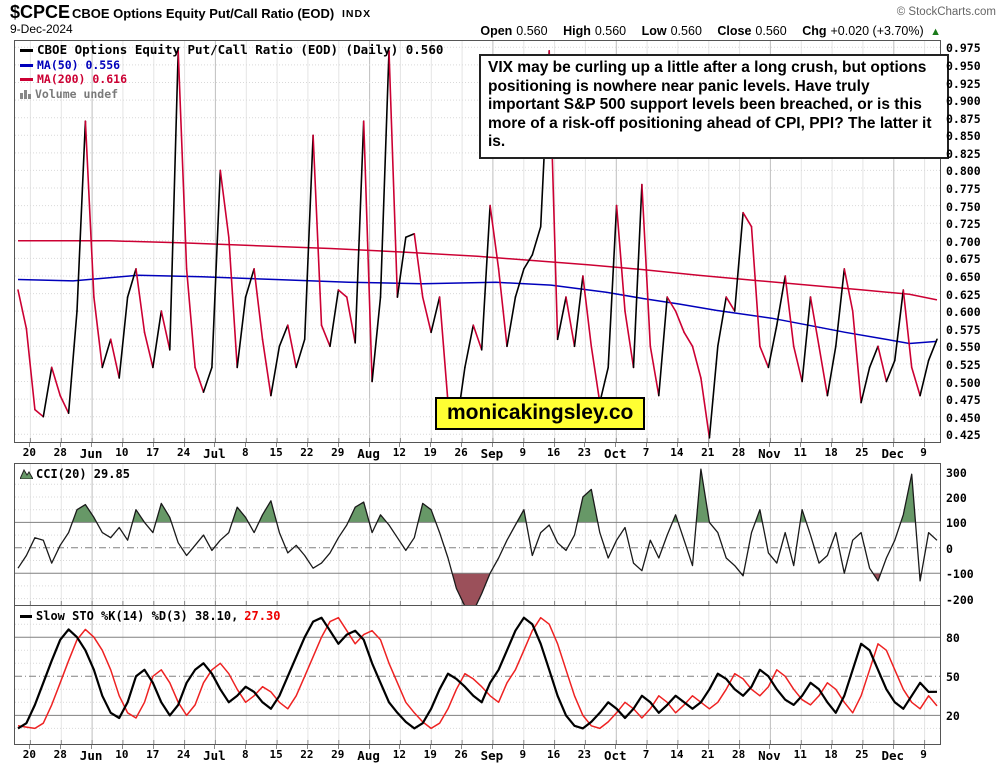 This screenshot has height=770, width=1004. What do you see at coordinates (953, 677) in the screenshot?
I see `y-axis-label: 50` at bounding box center [953, 677].